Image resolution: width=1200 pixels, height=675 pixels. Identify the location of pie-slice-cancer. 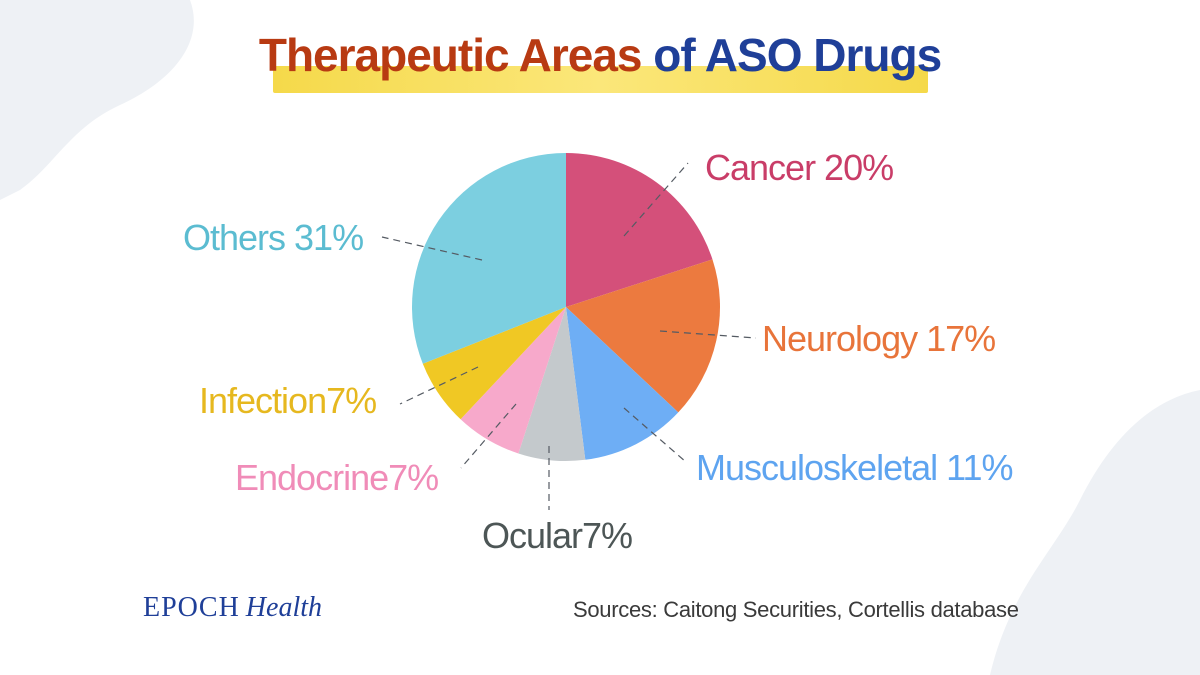
(639, 230).